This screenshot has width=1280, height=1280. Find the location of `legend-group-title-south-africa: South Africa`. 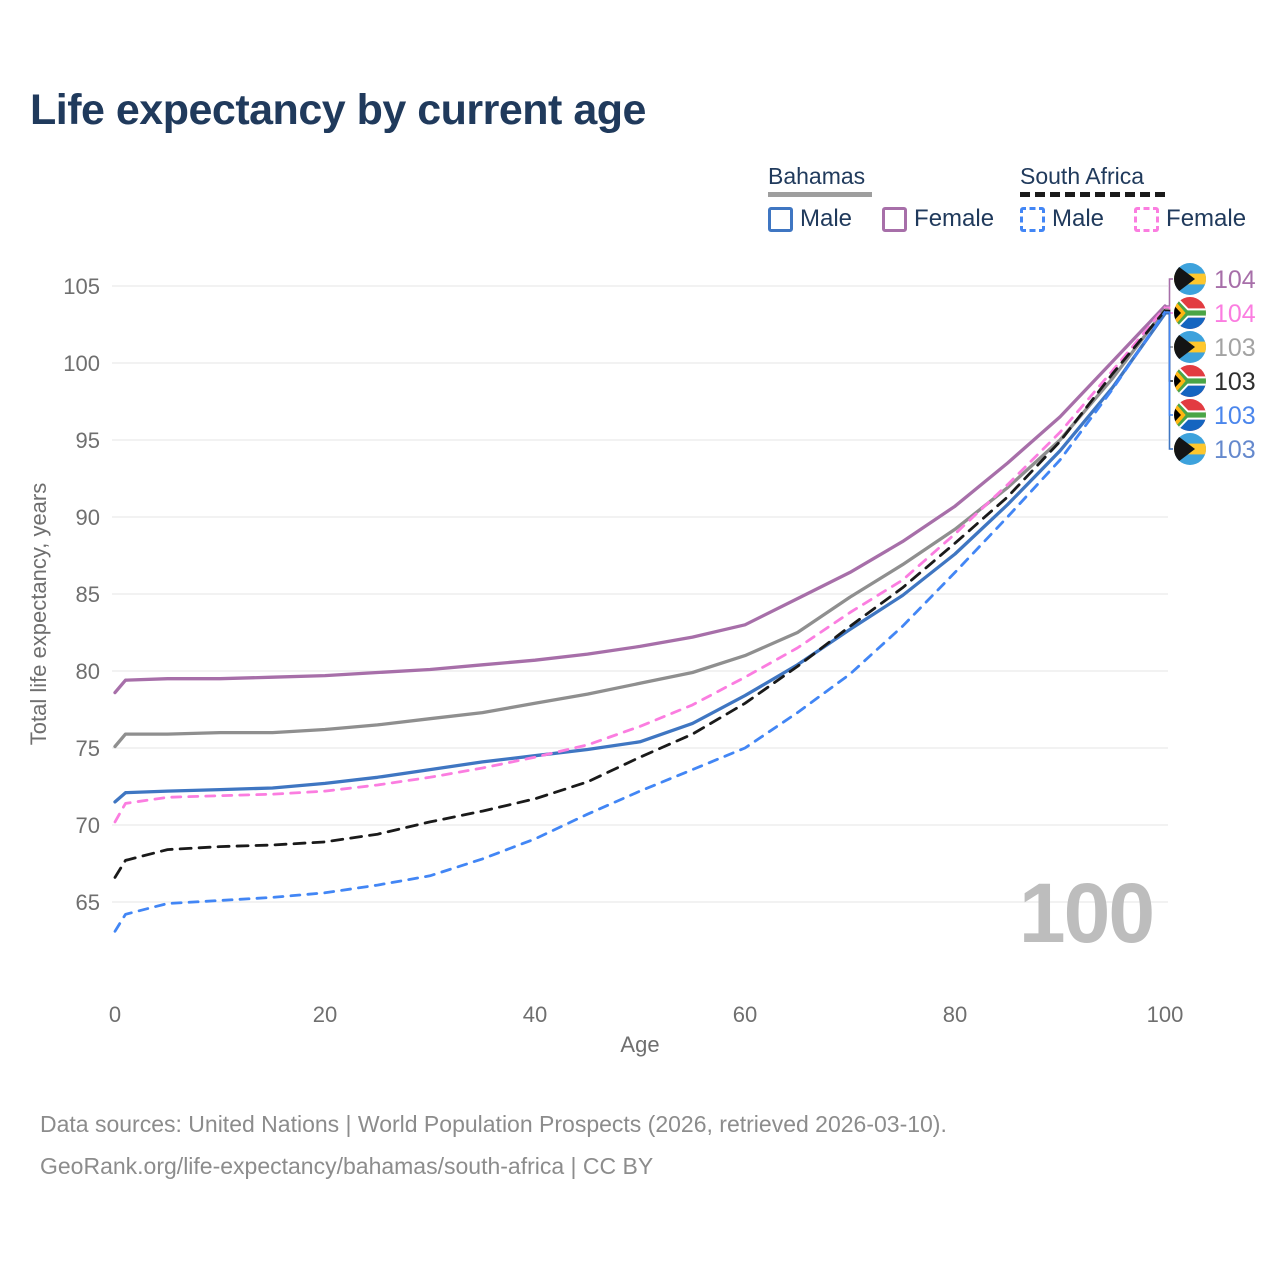

legend-group-title-south-africa: South Africa is located at coordinates (1082, 176).